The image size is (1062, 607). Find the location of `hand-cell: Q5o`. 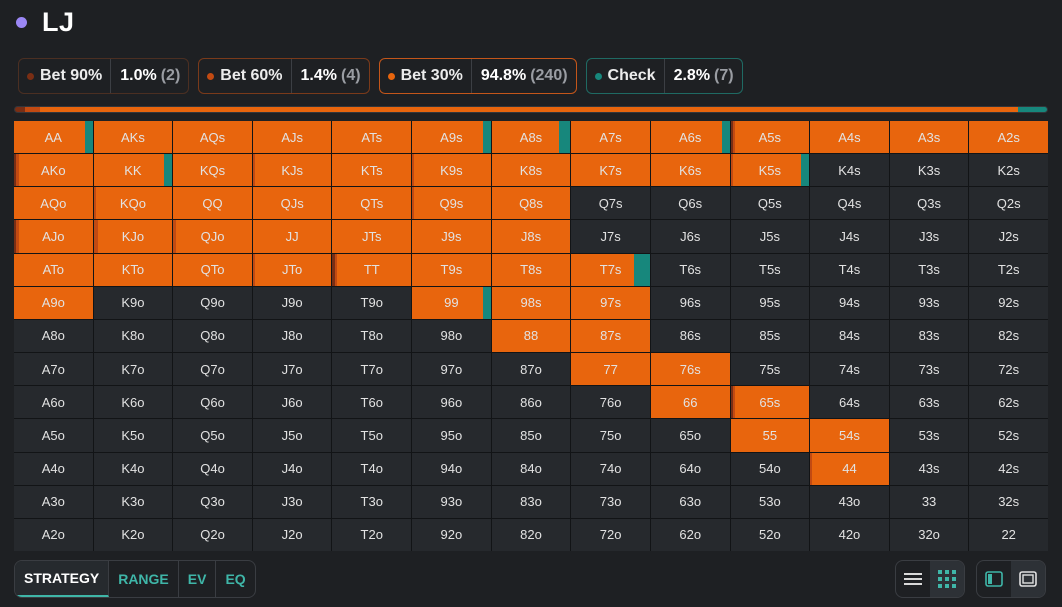

hand-cell: Q5o is located at coordinates (212, 435).